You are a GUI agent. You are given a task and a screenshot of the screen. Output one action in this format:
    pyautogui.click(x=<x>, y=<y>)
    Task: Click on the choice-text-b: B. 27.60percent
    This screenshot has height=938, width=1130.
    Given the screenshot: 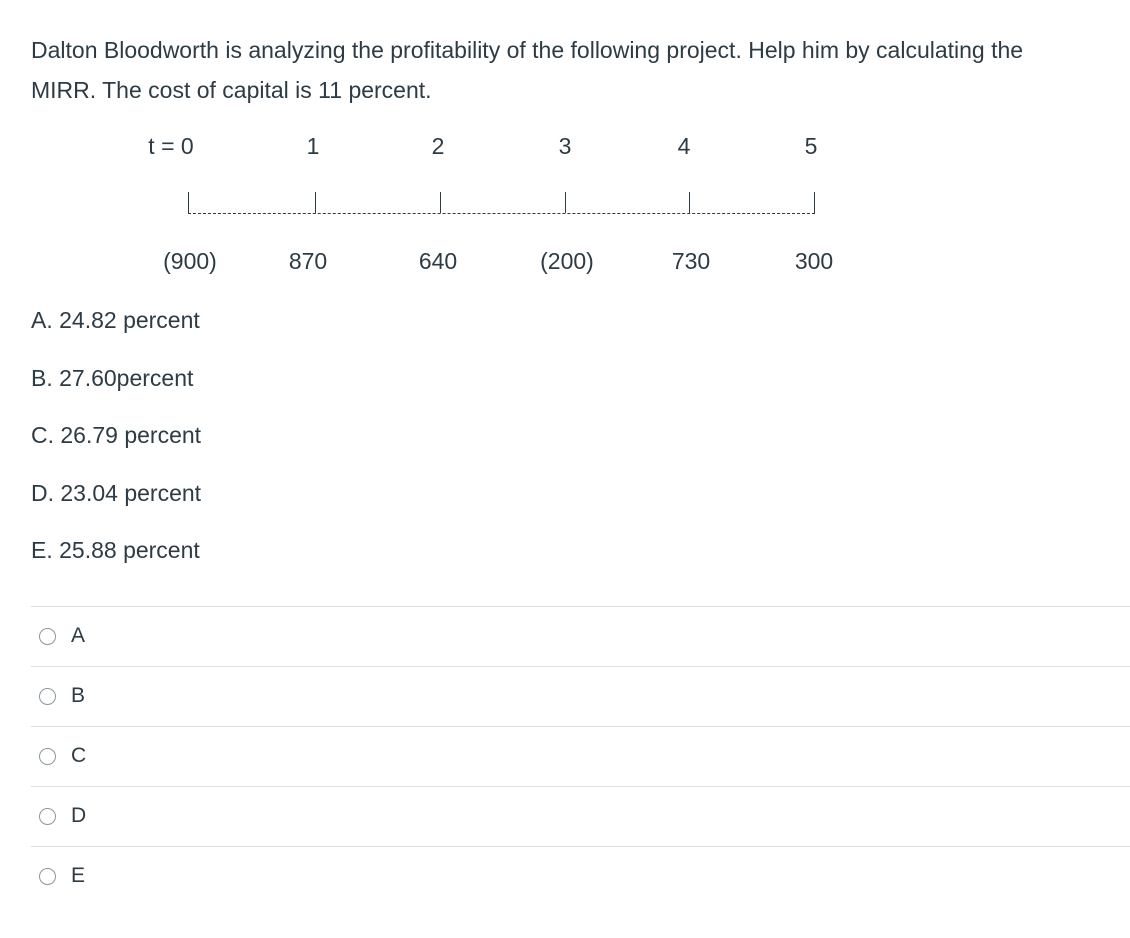 What is the action you would take?
    pyautogui.click(x=112, y=378)
    